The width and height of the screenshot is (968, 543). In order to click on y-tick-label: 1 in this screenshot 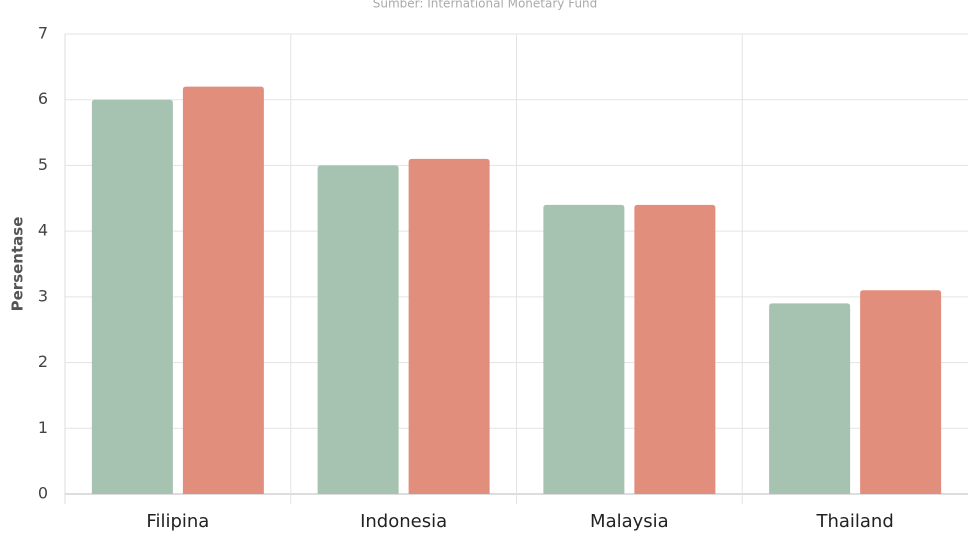, I will do `click(43, 427)`.